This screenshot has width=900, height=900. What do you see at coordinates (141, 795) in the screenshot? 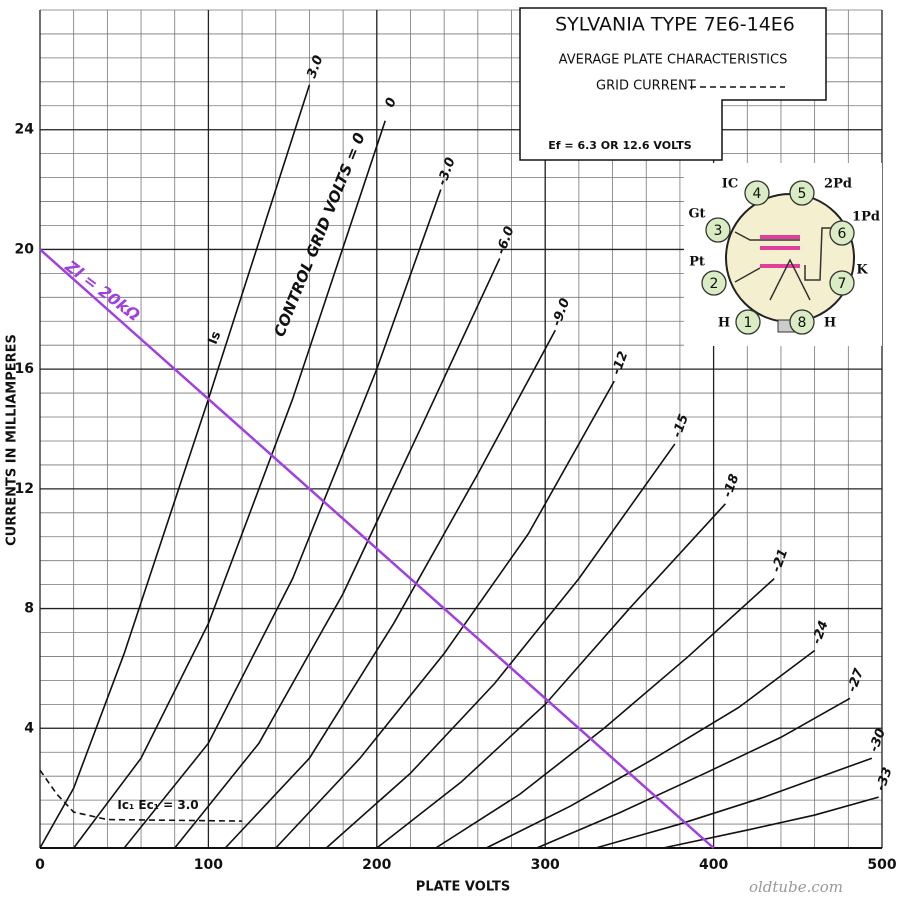
I see `grid-current-curve` at bounding box center [141, 795].